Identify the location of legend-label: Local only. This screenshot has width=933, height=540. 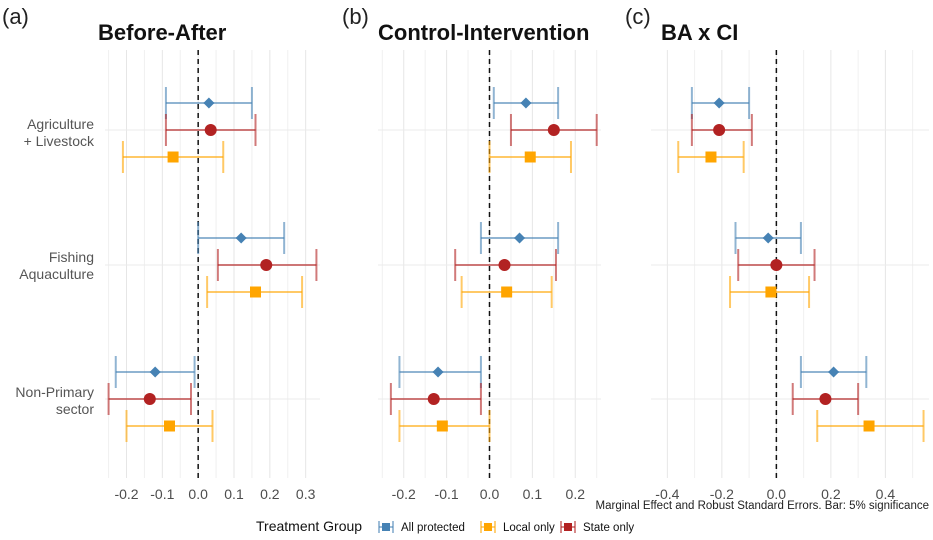
(529, 528).